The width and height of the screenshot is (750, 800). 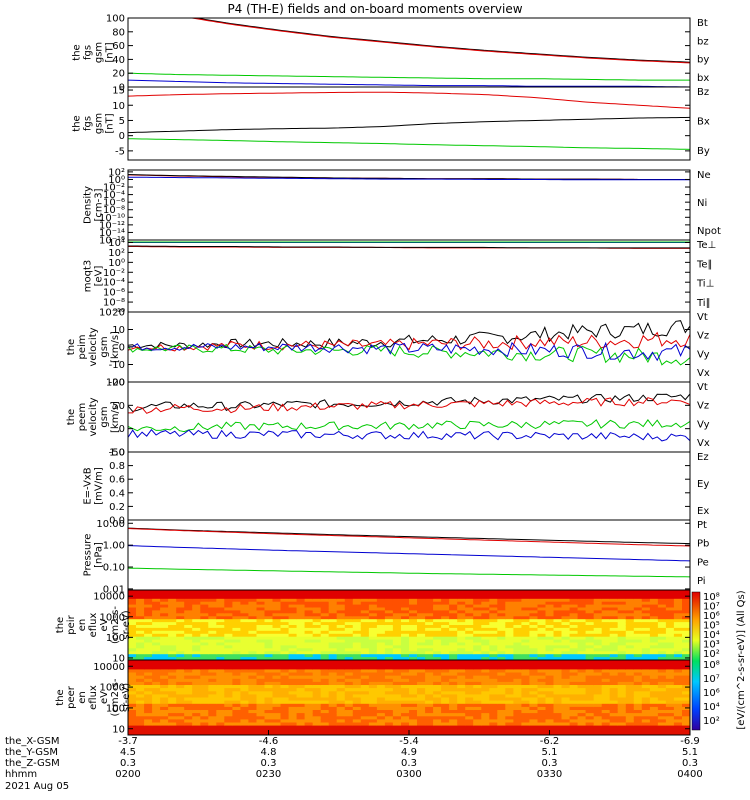 What do you see at coordinates (114, 283) in the screenshot?
I see `temperature-tick-label: 10⁻⁴` at bounding box center [114, 283].